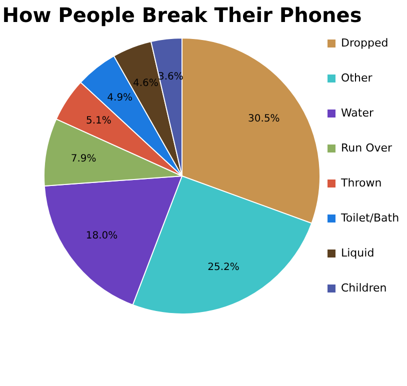 This screenshot has height=386, width=407. I want to click on legend-label: Children, so click(364, 288).